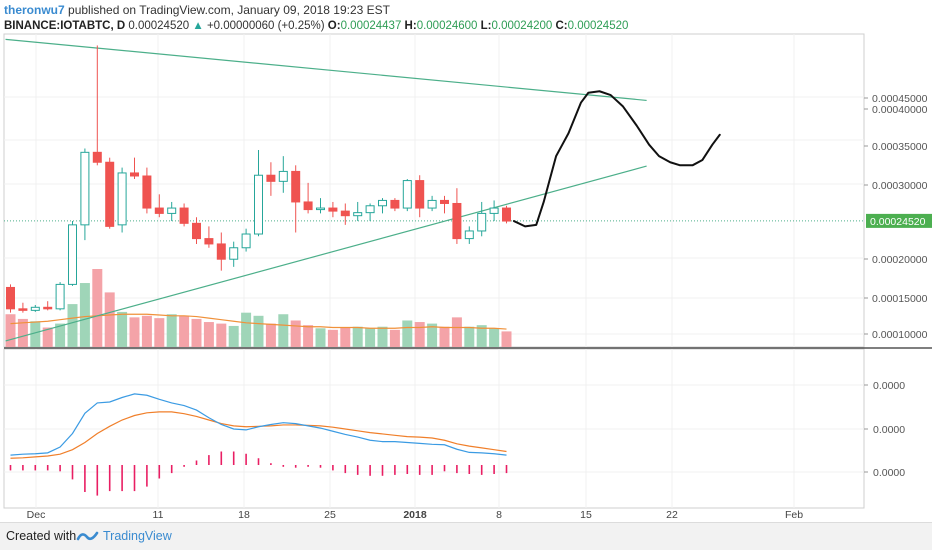  Describe the element at coordinates (258, 424) in the screenshot. I see `macd-line` at that location.